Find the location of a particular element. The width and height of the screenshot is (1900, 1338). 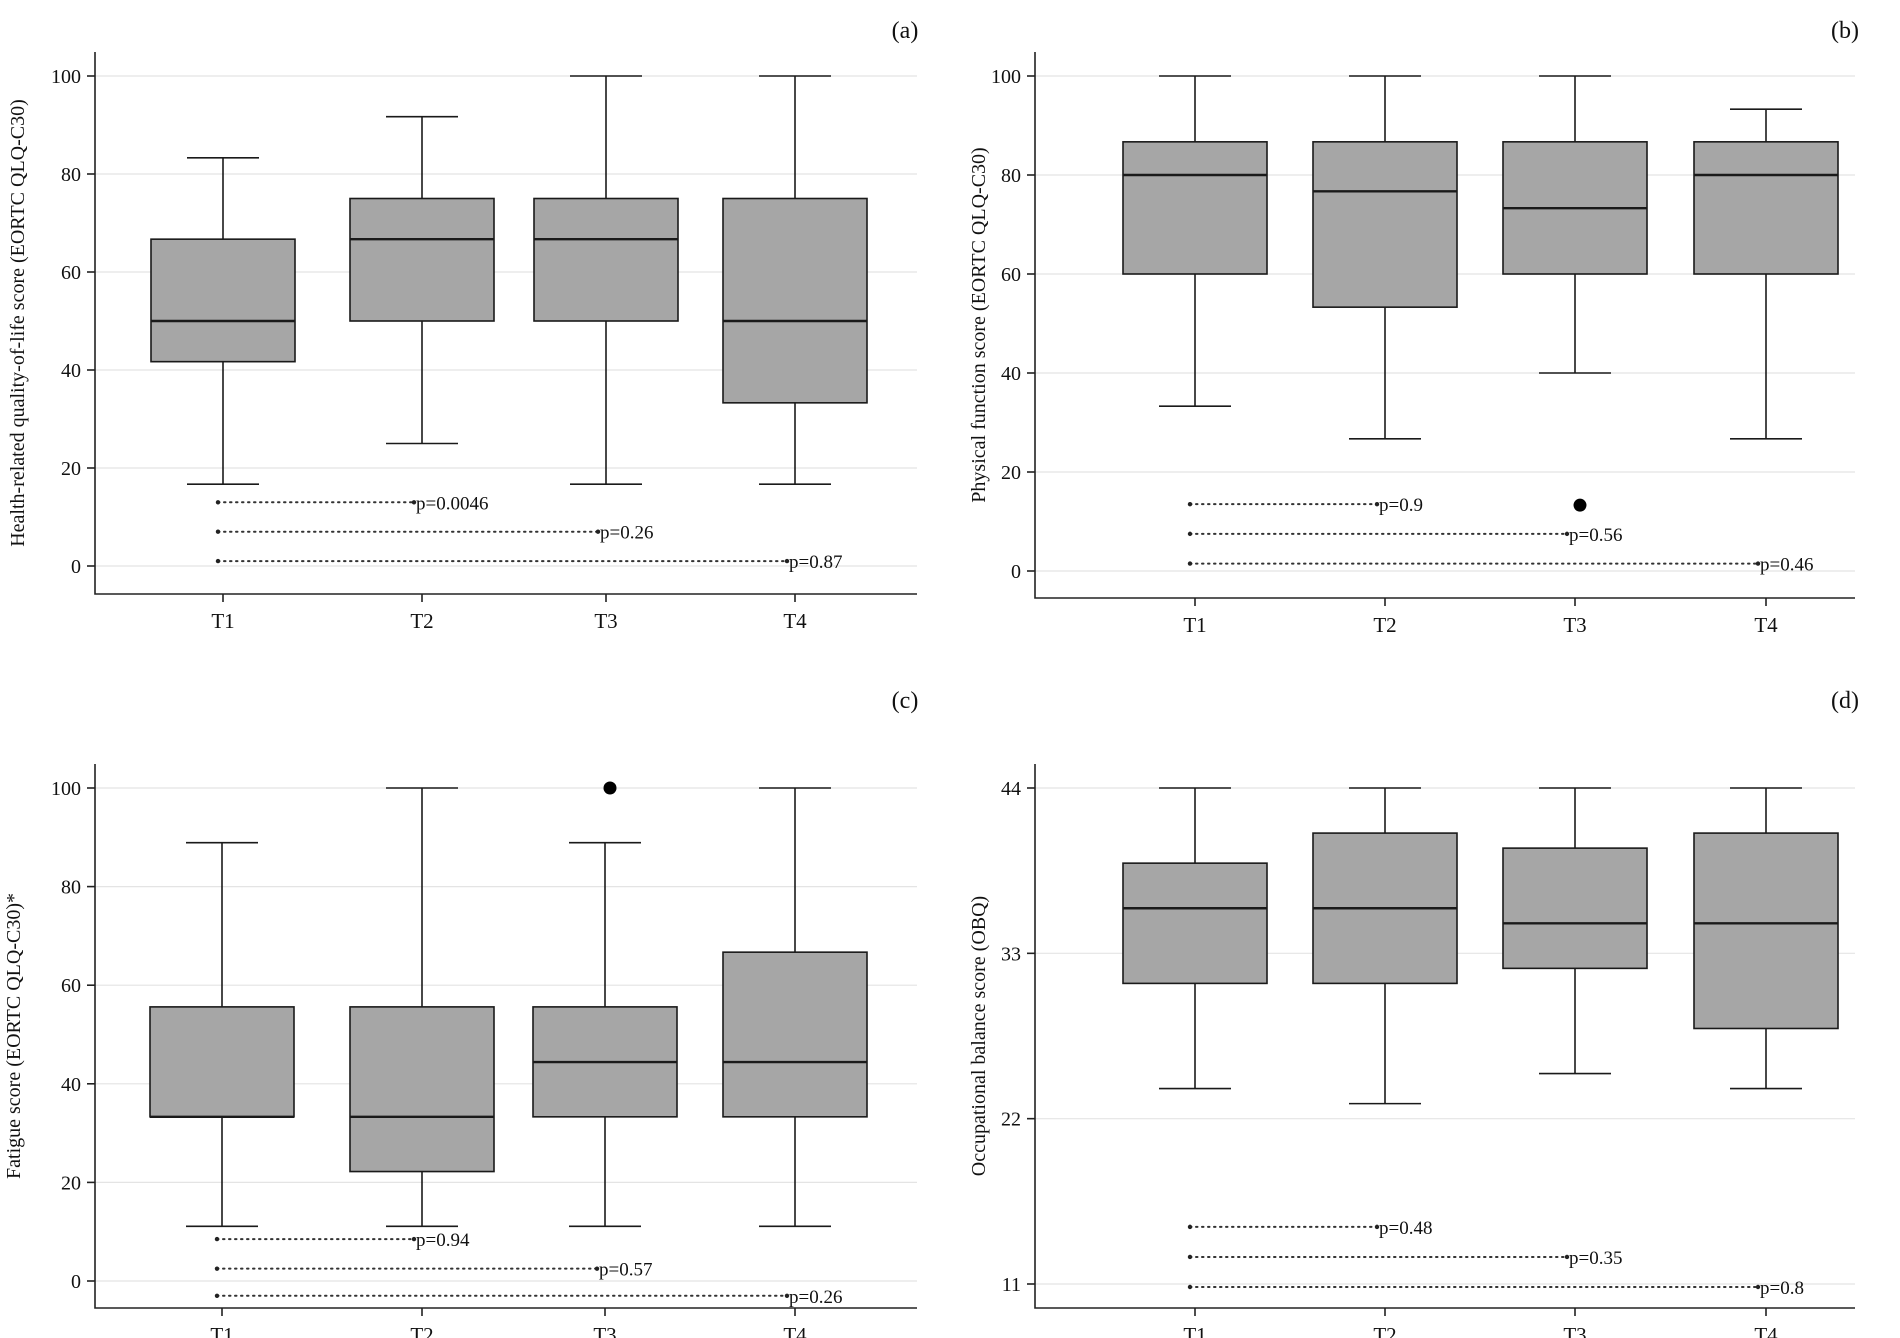

comparison-t1-t4: p=0.46 is located at coordinates (1500, 565).